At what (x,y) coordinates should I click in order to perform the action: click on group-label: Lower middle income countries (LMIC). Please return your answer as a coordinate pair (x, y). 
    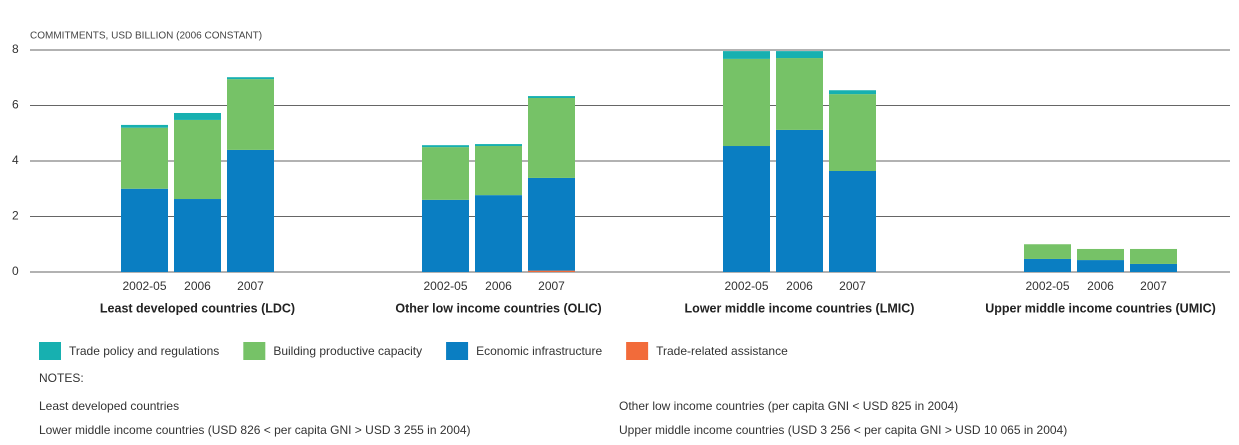
    Looking at the image, I should click on (800, 308).